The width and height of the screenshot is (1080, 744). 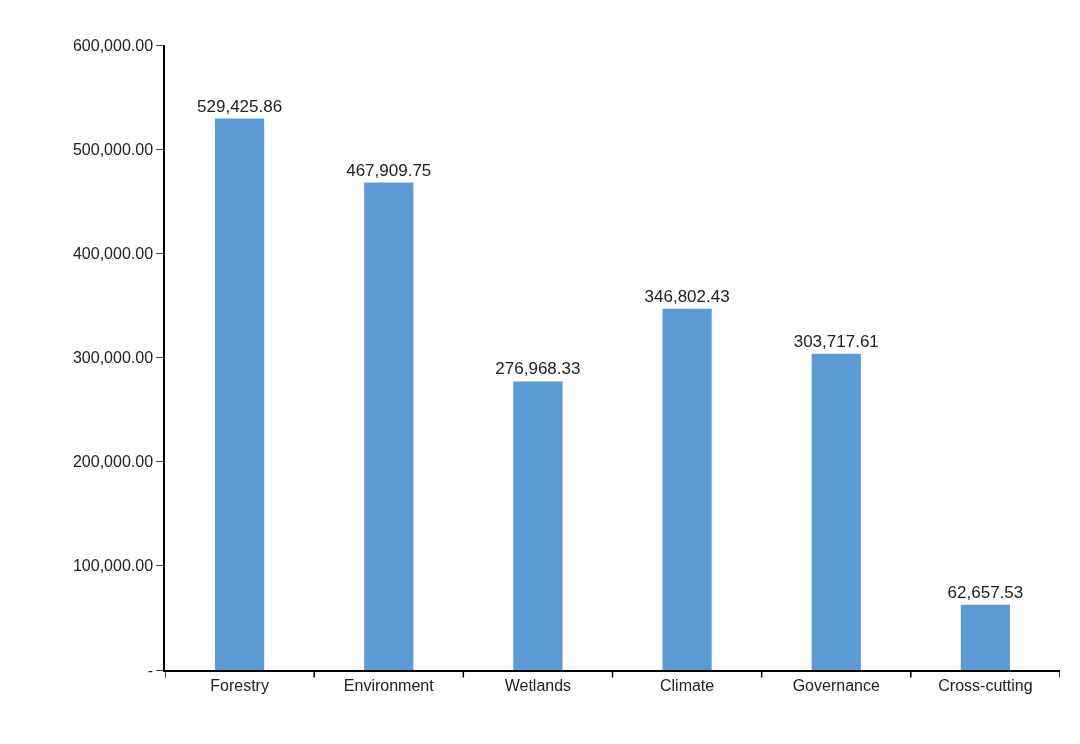 I want to click on x-tick-label: Cross-cutting, so click(x=985, y=685).